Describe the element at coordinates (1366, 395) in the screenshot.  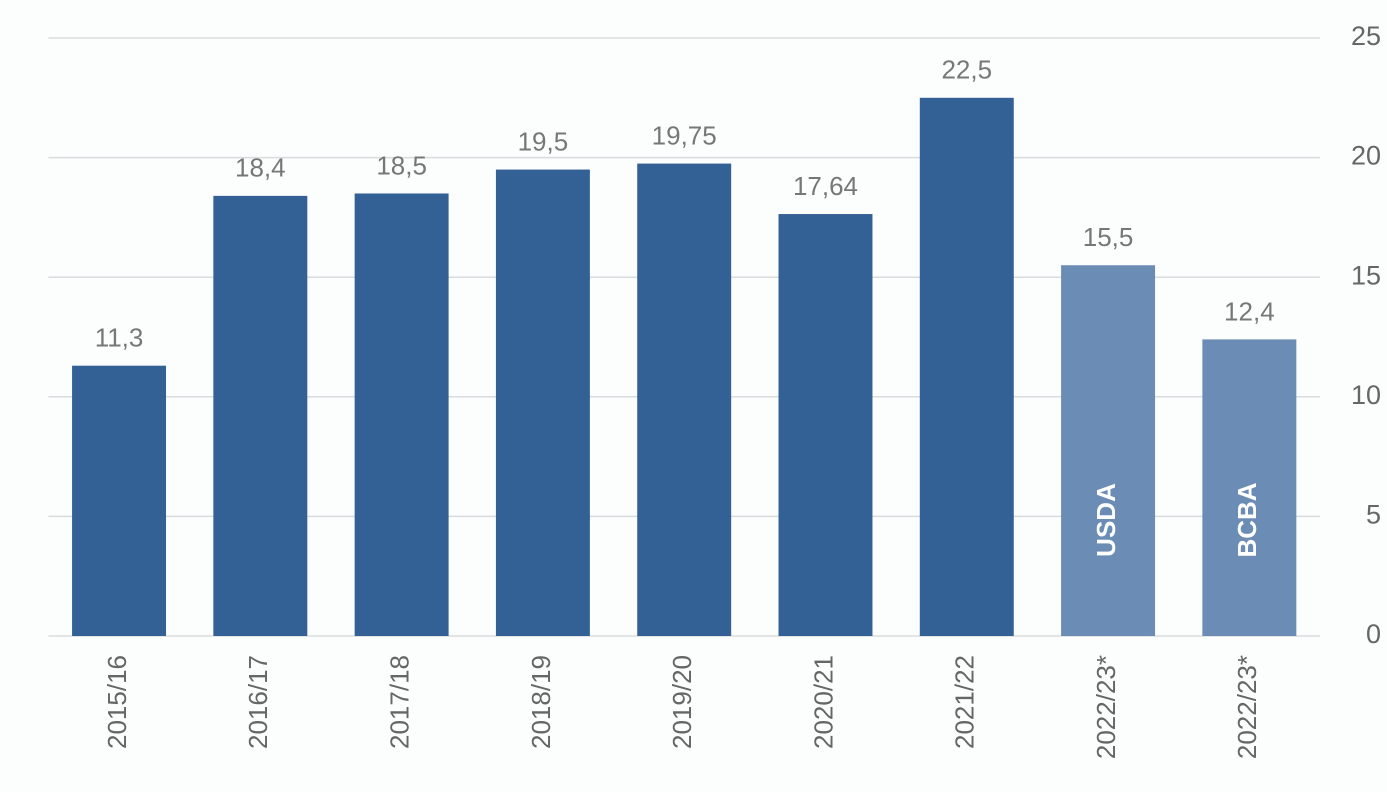
I see `y-tick-label: 10` at that location.